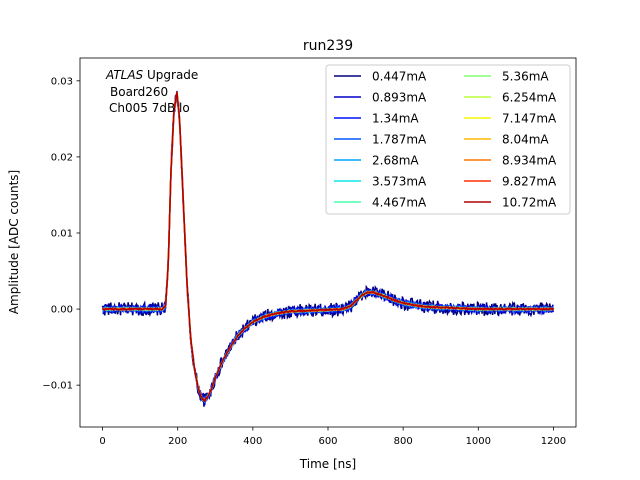 Image resolution: width=640 pixels, height=480 pixels. I want to click on chart-title: run239, so click(328, 46).